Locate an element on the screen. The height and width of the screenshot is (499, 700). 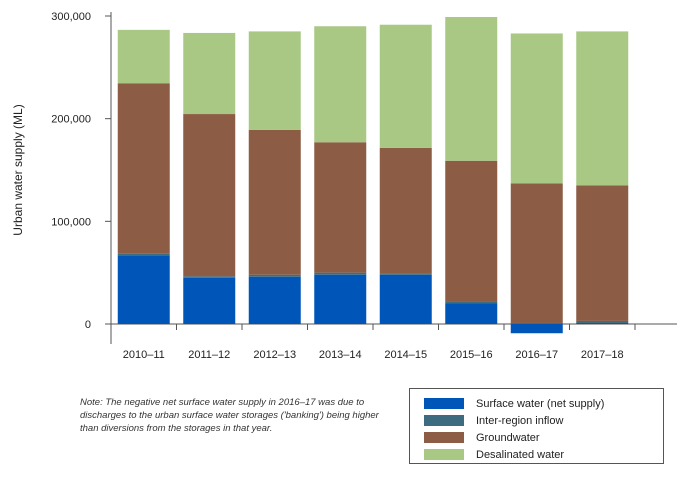
legend-item: Desalinated water is located at coordinates (538, 454).